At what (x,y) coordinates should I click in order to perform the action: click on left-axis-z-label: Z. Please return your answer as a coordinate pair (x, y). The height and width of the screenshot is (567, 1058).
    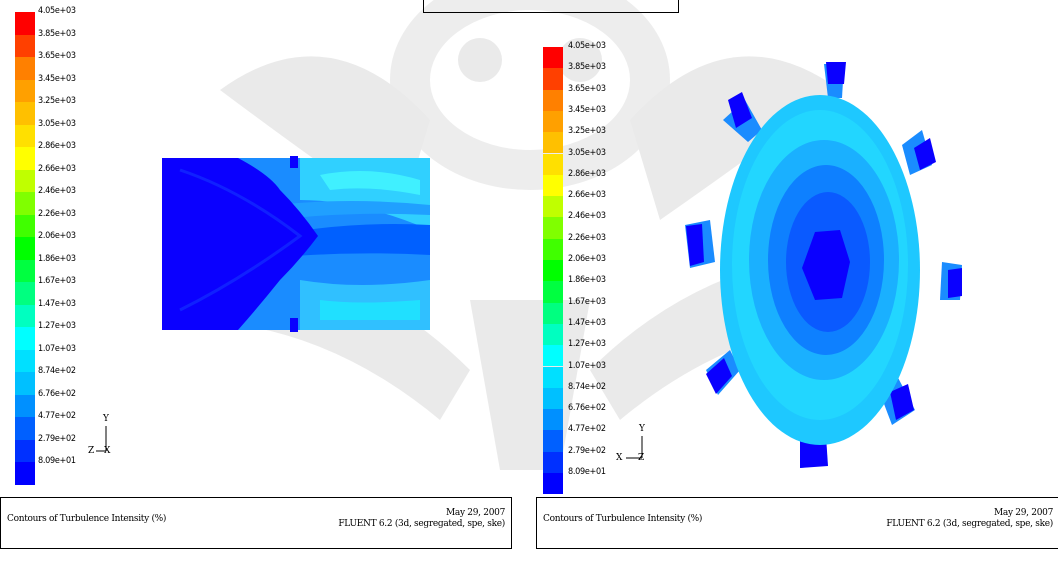
    Looking at the image, I should click on (91, 451).